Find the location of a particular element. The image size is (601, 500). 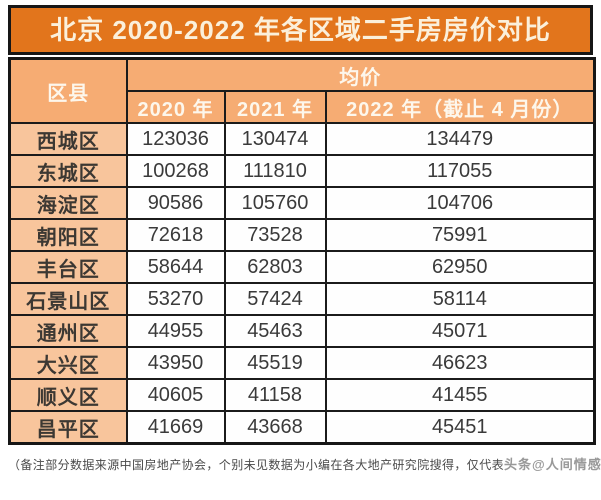

table-row: 昌平区 41669 43668 45451 is located at coordinates (302, 427).